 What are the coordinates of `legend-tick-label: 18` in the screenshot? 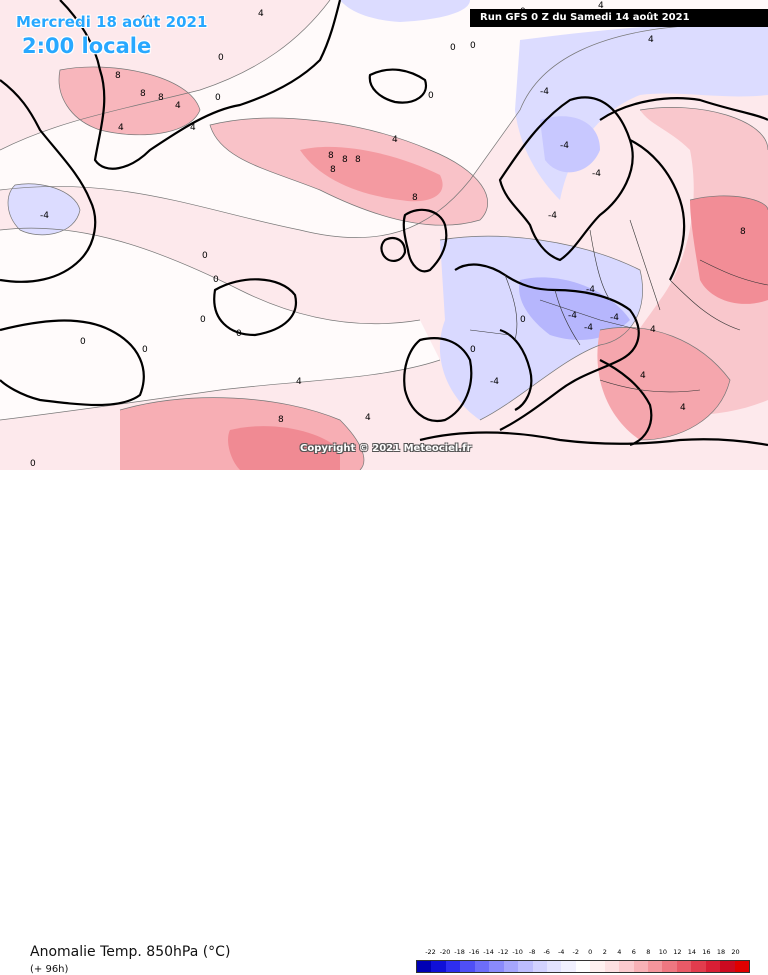 It's located at (721, 952).